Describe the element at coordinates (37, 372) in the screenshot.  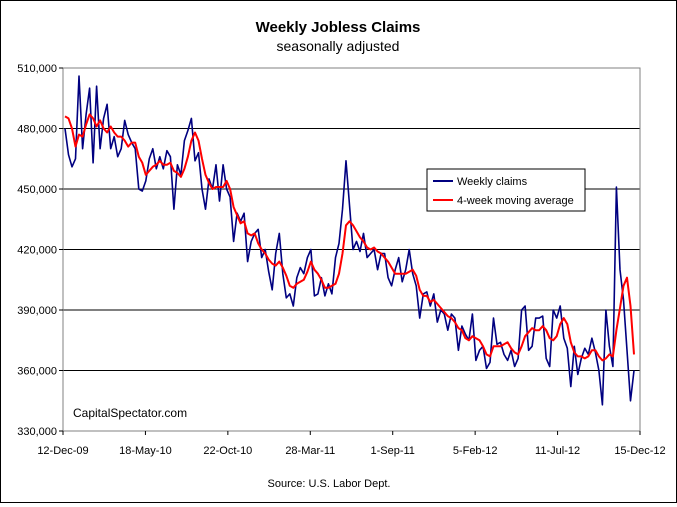
I see `y-tick-label: 360,000` at that location.